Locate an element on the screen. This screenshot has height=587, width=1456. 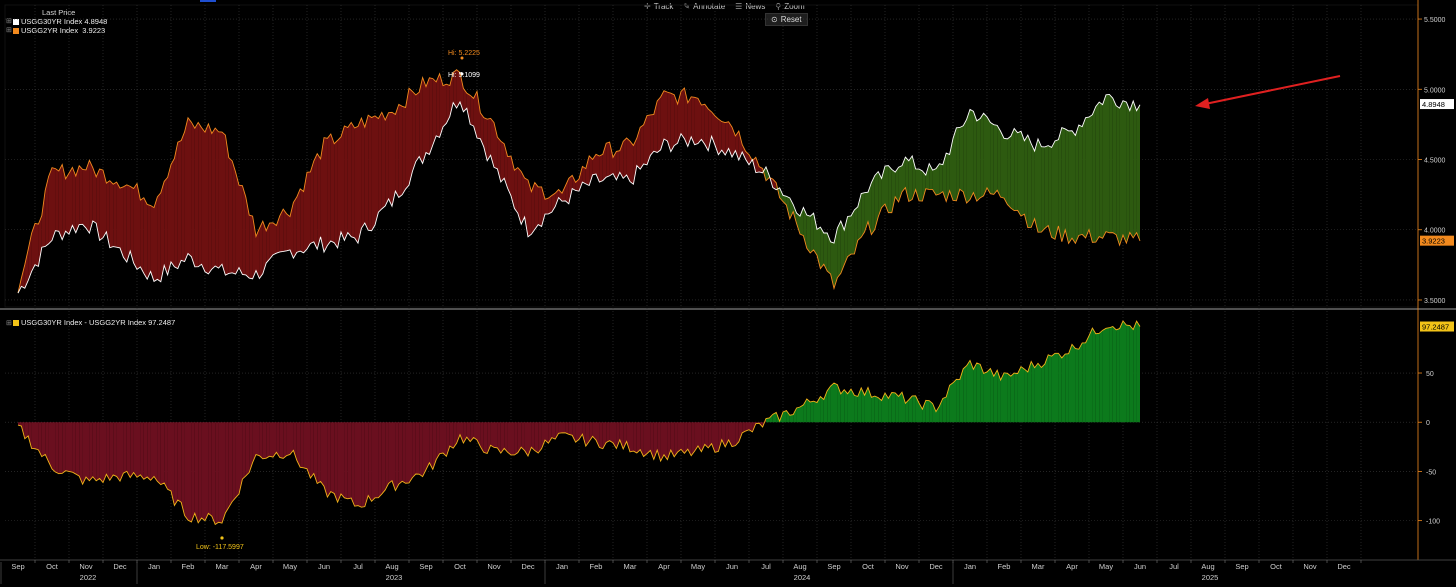
zoom-button: ⚲ Zoom is located at coordinates (789, 6).